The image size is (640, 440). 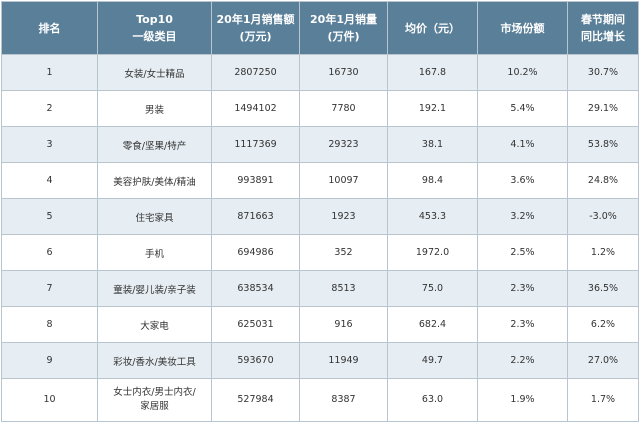 What do you see at coordinates (255, 252) in the screenshot?
I see `sales-cell: 694986` at bounding box center [255, 252].